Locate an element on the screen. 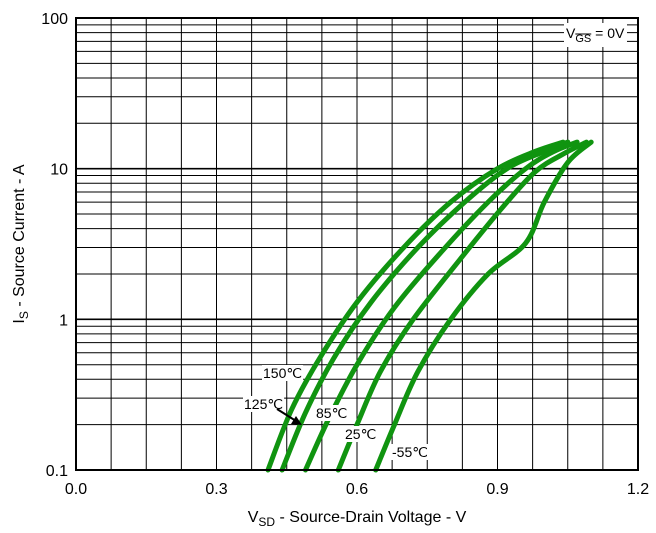  condition-sub: GS is located at coordinates (583, 39).